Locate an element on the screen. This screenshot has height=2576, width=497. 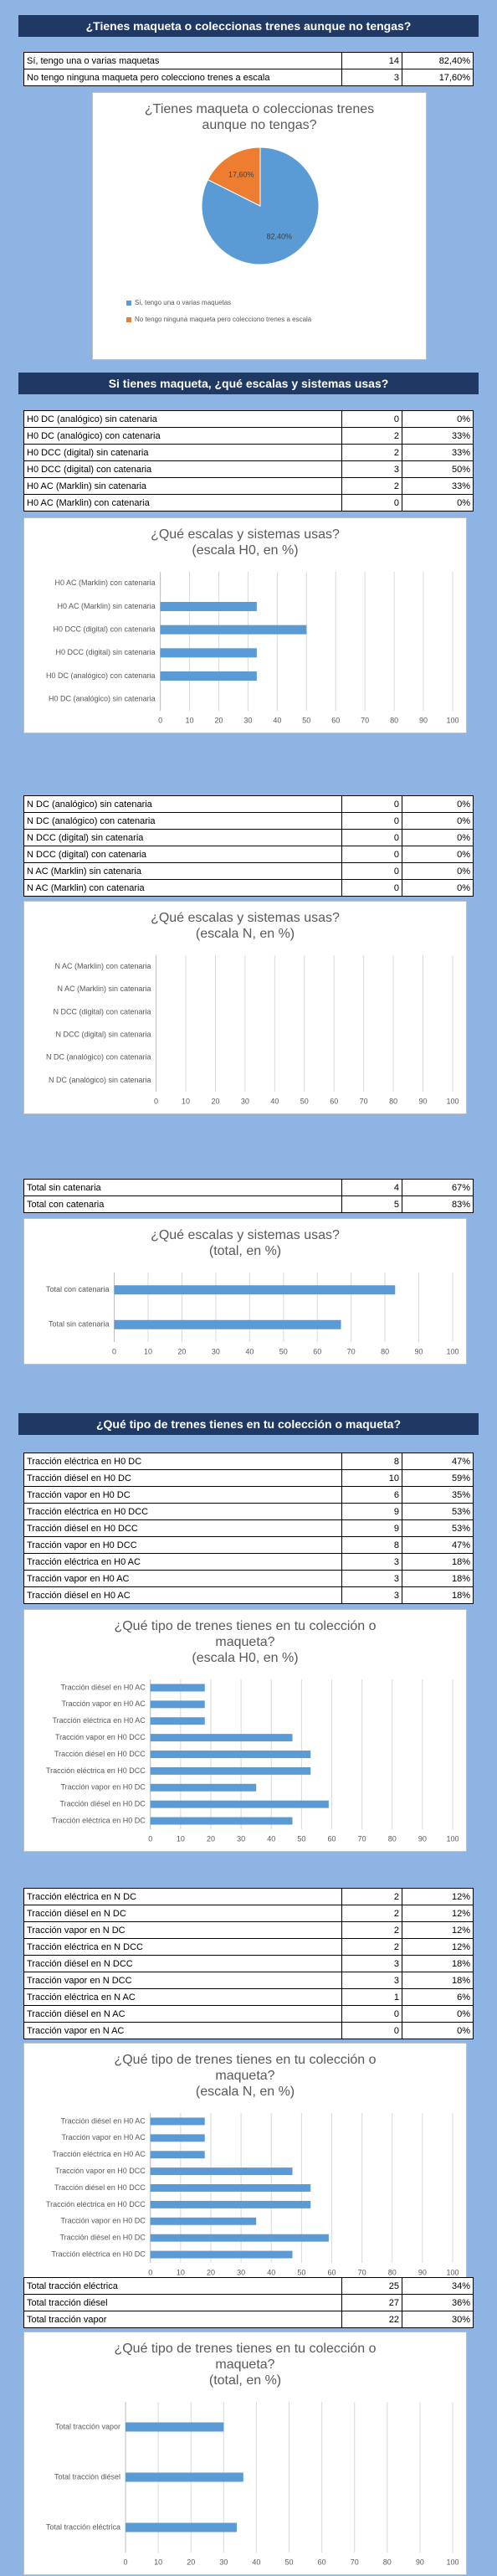
table-number: 59% is located at coordinates (438, 1478).